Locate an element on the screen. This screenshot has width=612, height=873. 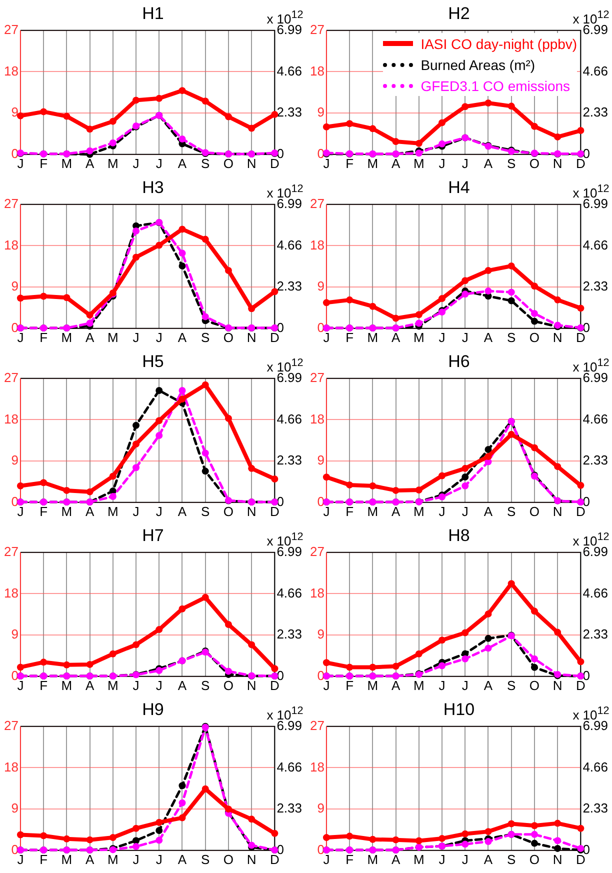
legend-label: GFED3.1 CO emissions is located at coordinates (495, 86).